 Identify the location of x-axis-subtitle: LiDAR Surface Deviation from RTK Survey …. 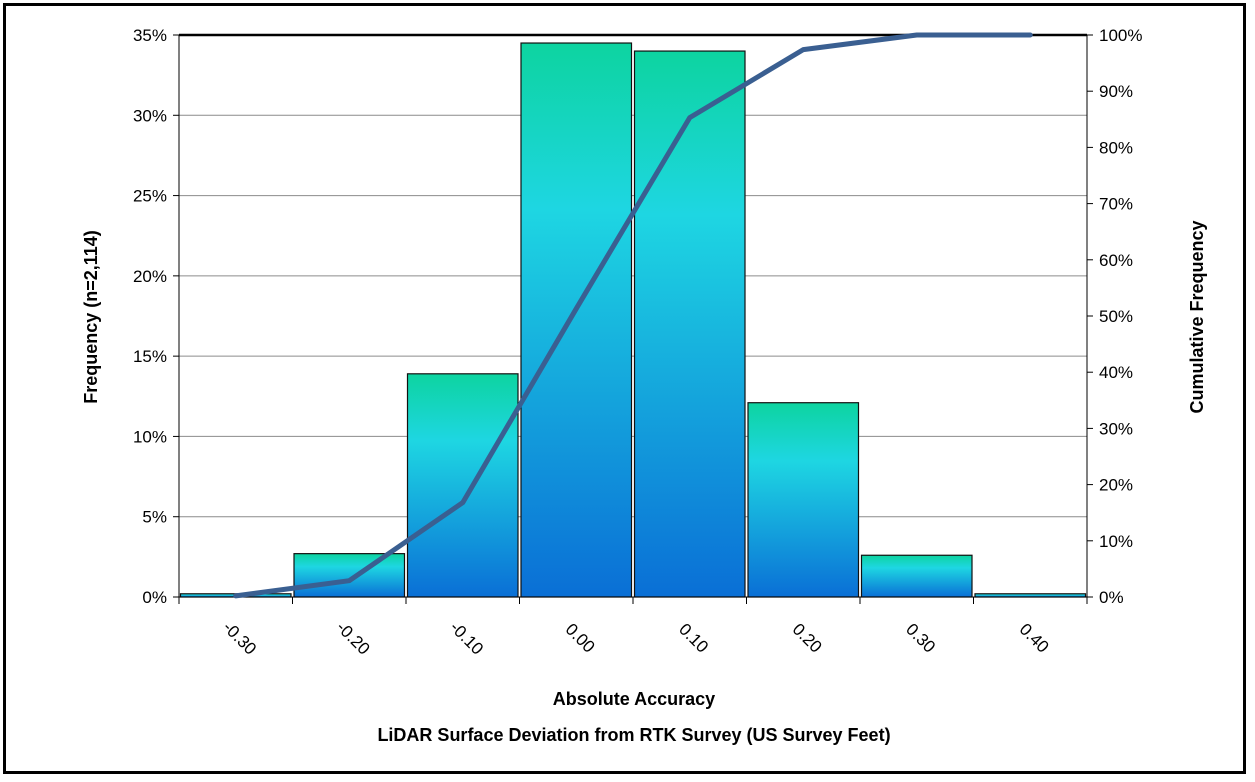
(633, 735).